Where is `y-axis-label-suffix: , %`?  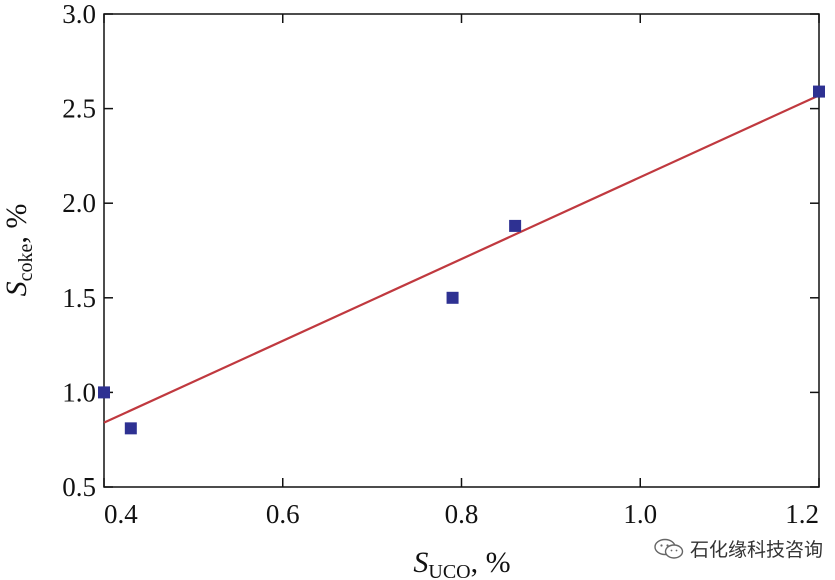
y-axis-label-suffix: , % is located at coordinates (16, 224).